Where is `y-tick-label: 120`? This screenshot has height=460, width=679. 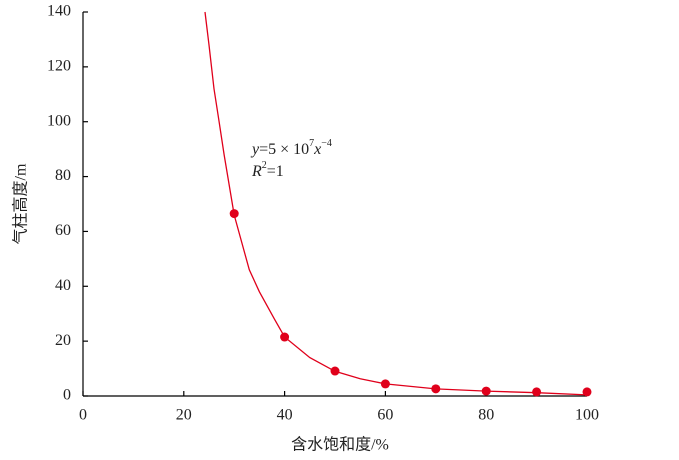 y-tick-label: 120 is located at coordinates (59, 66).